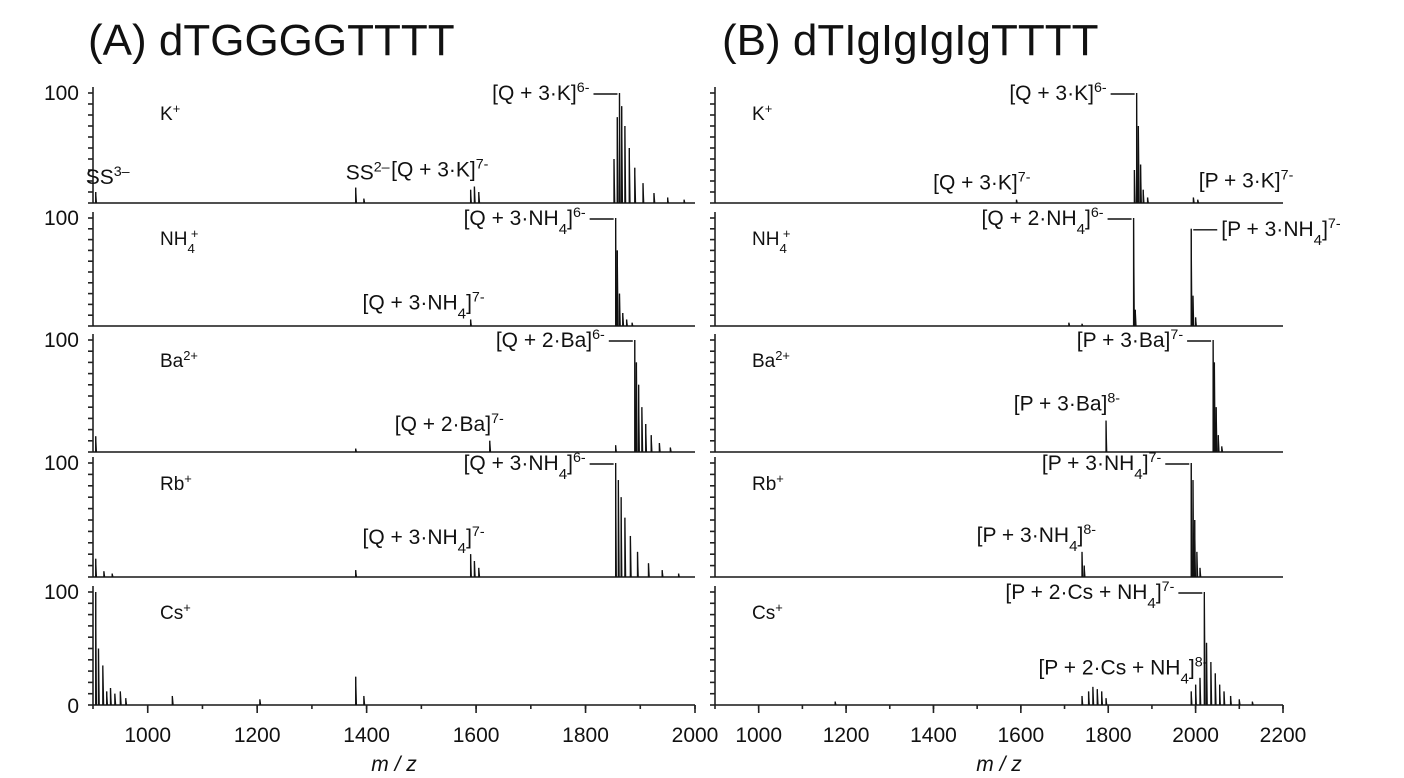  Describe the element at coordinates (1089, 595) in the screenshot. I see `peak-annotation: [P + 2·Cs + NH4]7-` at that location.